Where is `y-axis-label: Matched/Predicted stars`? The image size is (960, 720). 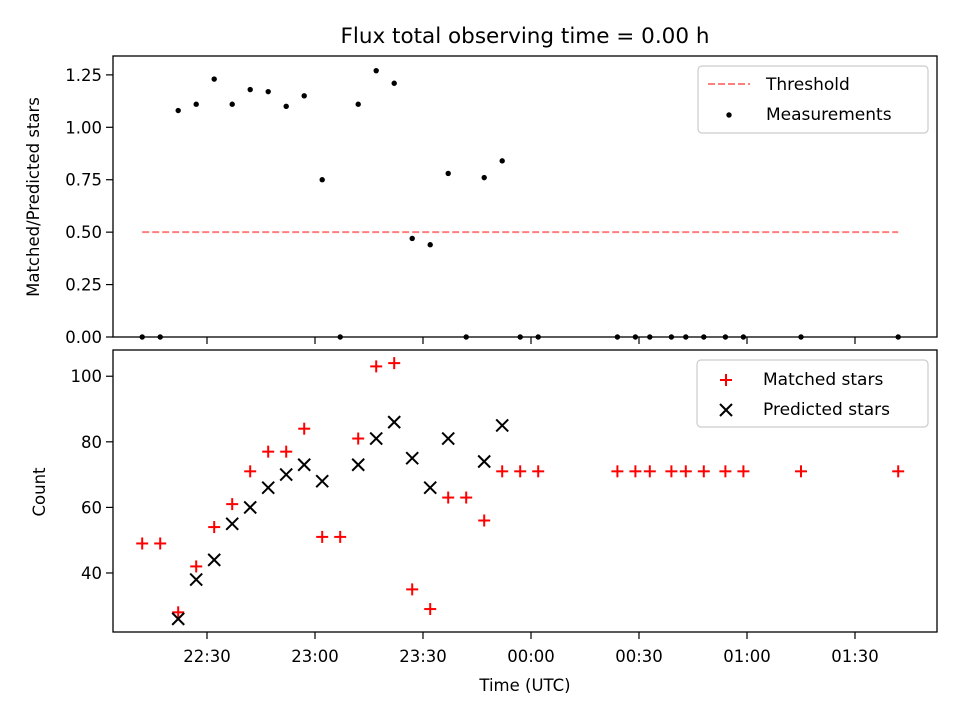
y-axis-label: Matched/Predicted stars is located at coordinates (33, 197).